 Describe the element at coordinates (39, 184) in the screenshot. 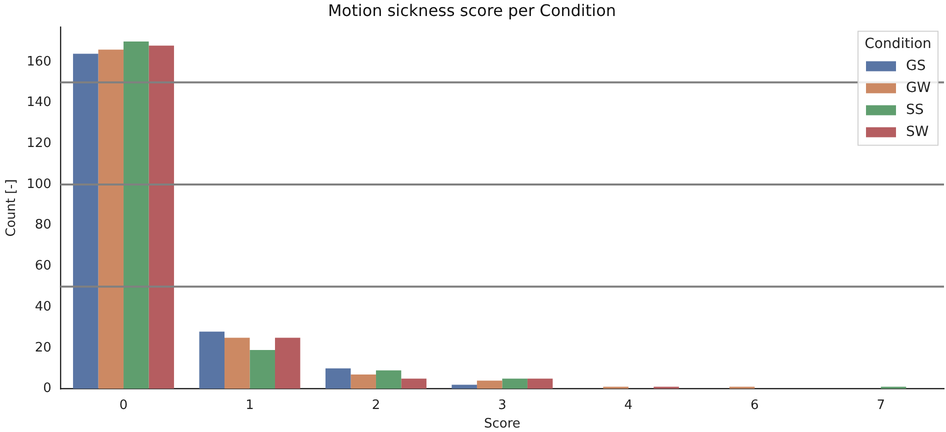

I see `y-tick-label: 100` at that location.